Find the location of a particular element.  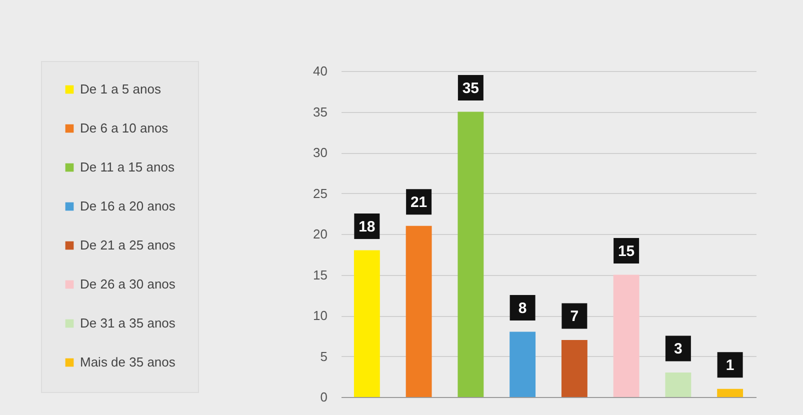

y-tick-label: 20 is located at coordinates (320, 234).